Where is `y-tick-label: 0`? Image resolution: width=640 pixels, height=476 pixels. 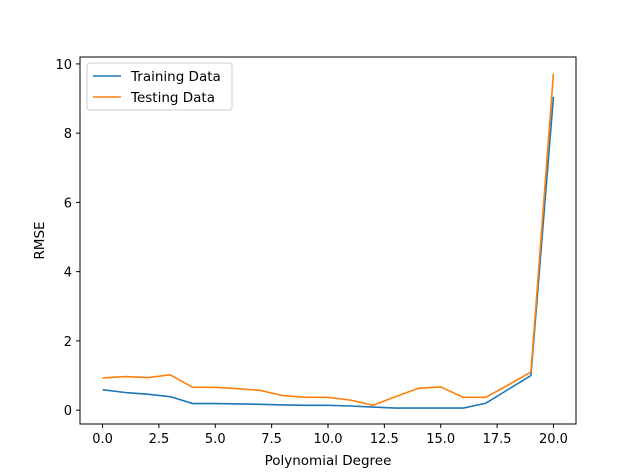 y-tick-label: 0 is located at coordinates (68, 411).